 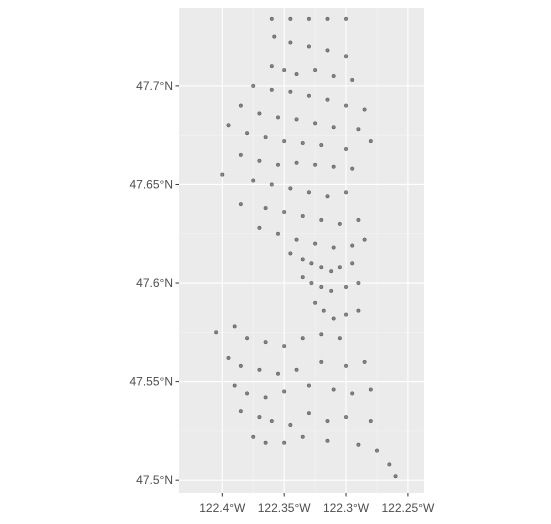 What do you see at coordinates (317, 504) in the screenshot?
I see `axis-x: 122.4°W 122.35°W 122.3°W 122.25°W` at bounding box center [317, 504].